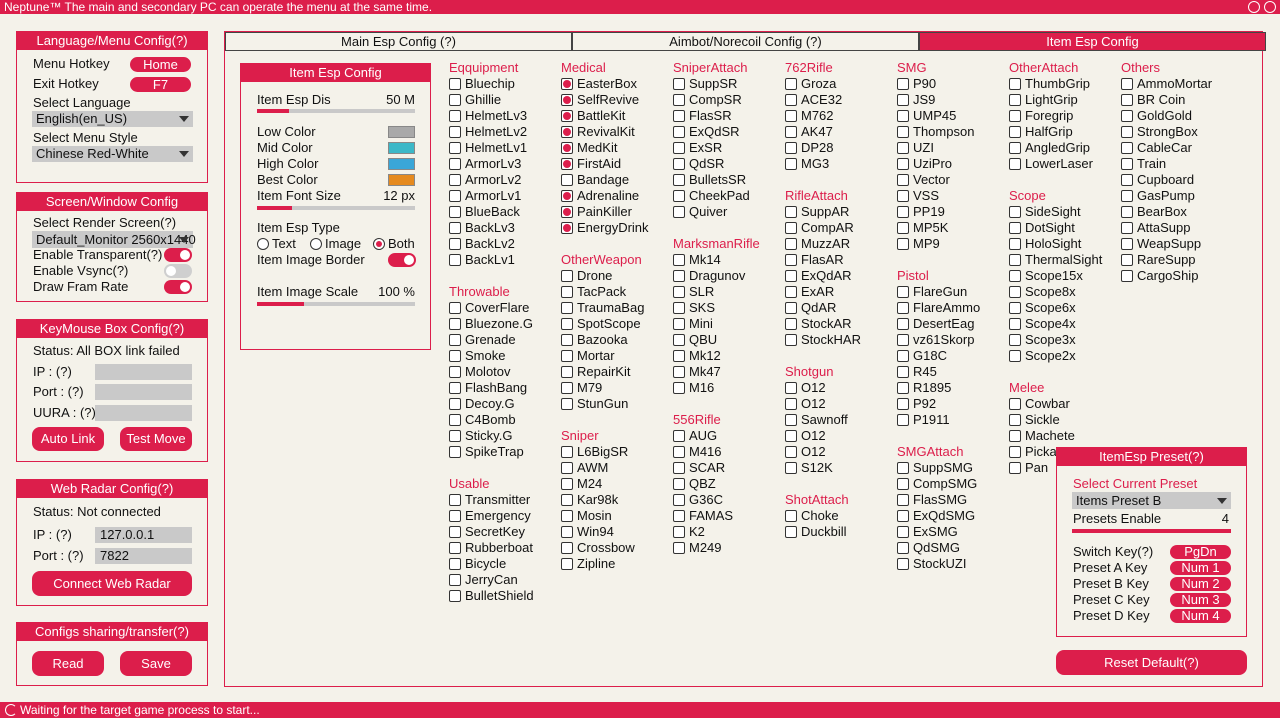 This screenshot has width=1280, height=718. What do you see at coordinates (68, 663) in the screenshot?
I see `button: Read` at bounding box center [68, 663].